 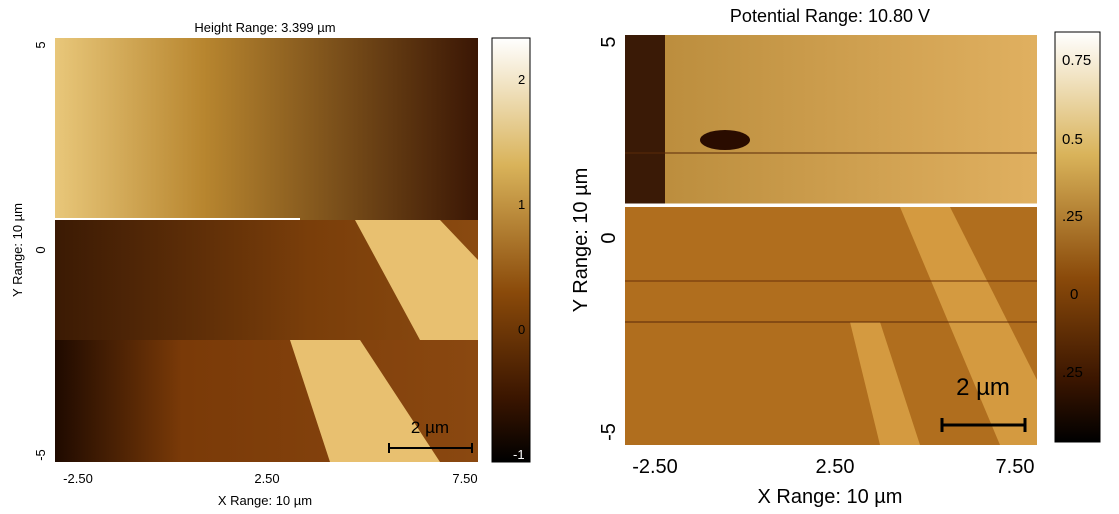 I want to click on feature, so click(x=725, y=140).